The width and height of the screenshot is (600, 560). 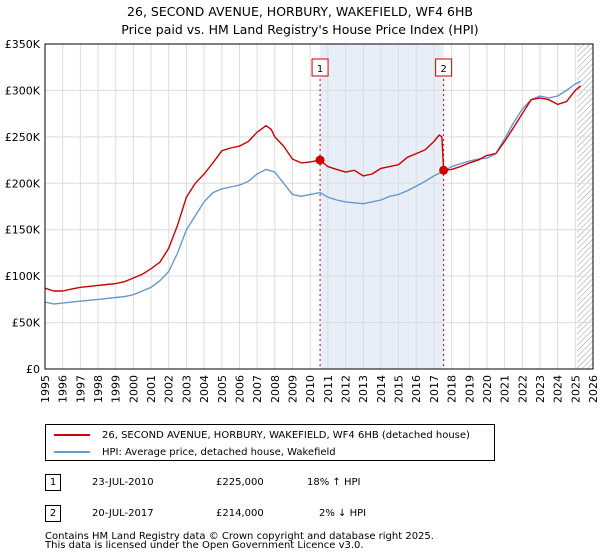 What do you see at coordinates (204, 389) in the screenshot?
I see `x-tick-label: 2004` at bounding box center [204, 389].